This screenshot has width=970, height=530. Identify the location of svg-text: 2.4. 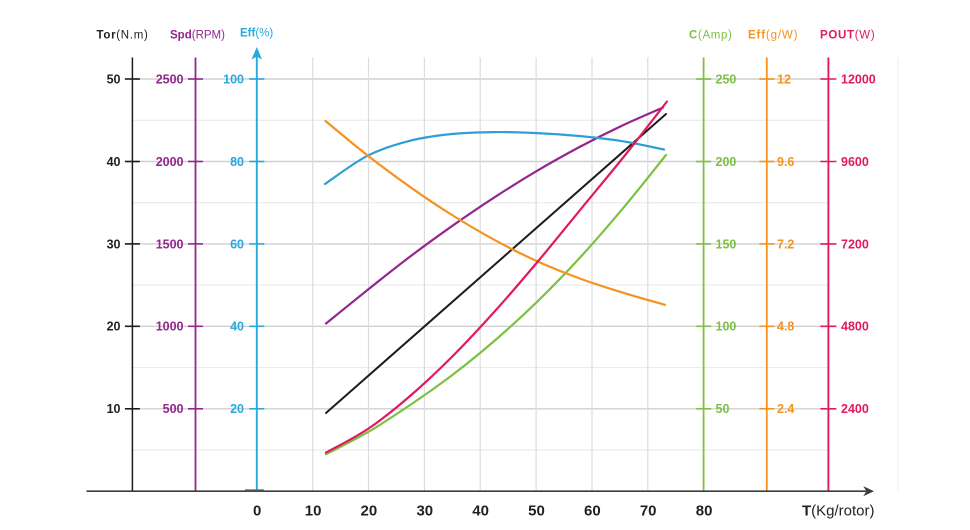
(785, 409).